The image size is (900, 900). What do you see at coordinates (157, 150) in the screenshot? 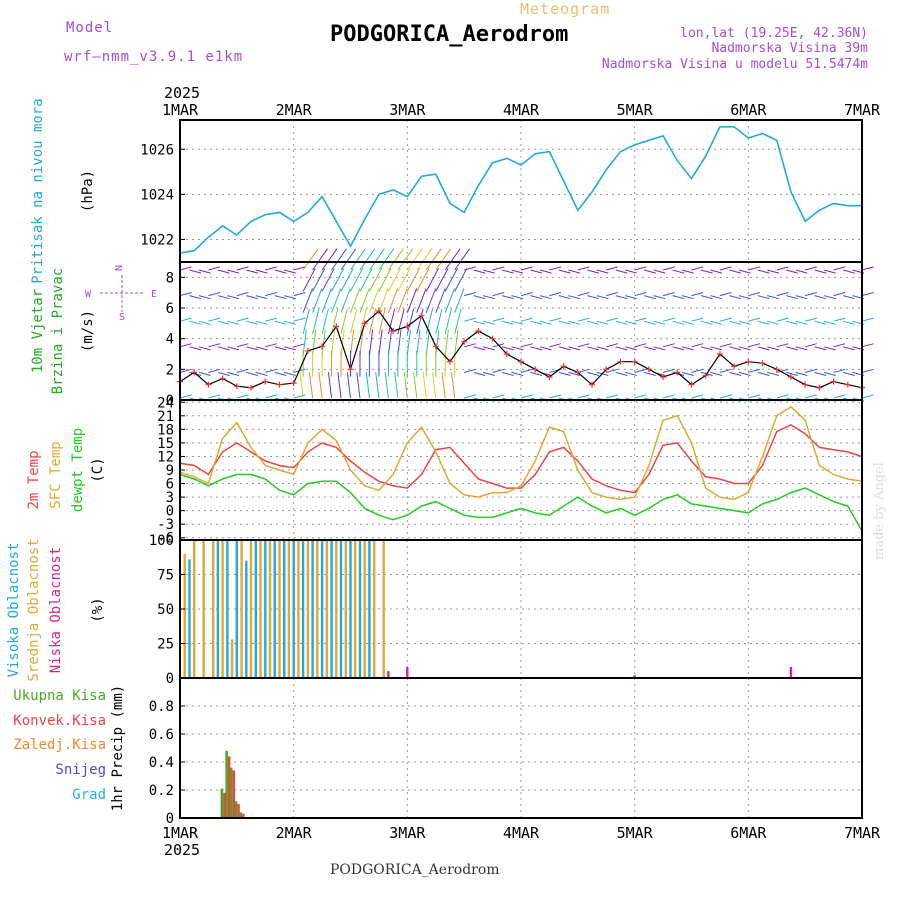
I see `y-tick-label: 1026` at bounding box center [157, 150].